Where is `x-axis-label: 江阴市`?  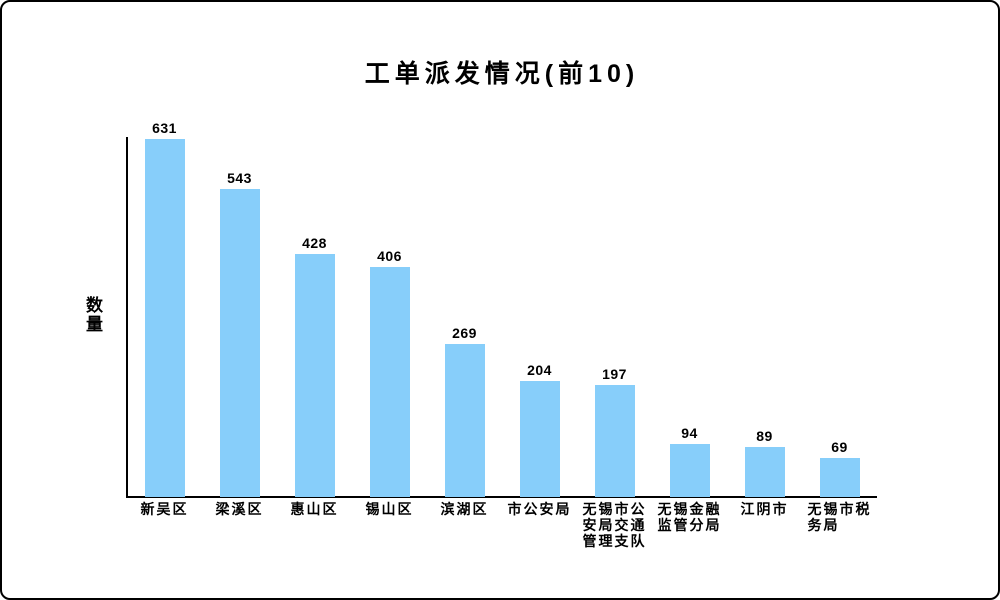 x-axis-label: 江阴市 is located at coordinates (764, 509).